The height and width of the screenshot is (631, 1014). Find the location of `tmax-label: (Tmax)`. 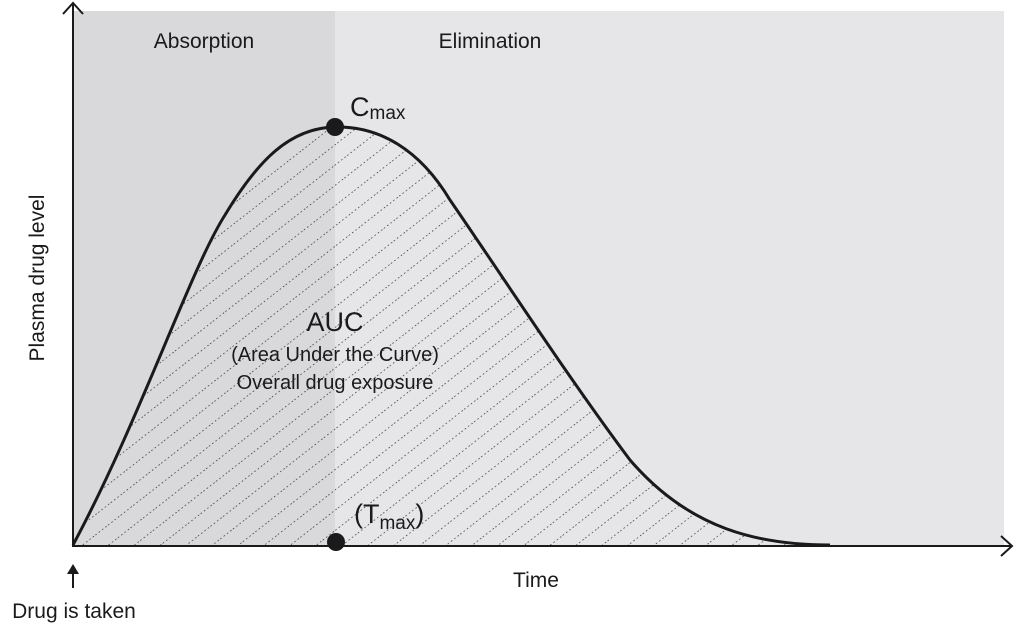

tmax-label: (Tmax) is located at coordinates (389, 516).